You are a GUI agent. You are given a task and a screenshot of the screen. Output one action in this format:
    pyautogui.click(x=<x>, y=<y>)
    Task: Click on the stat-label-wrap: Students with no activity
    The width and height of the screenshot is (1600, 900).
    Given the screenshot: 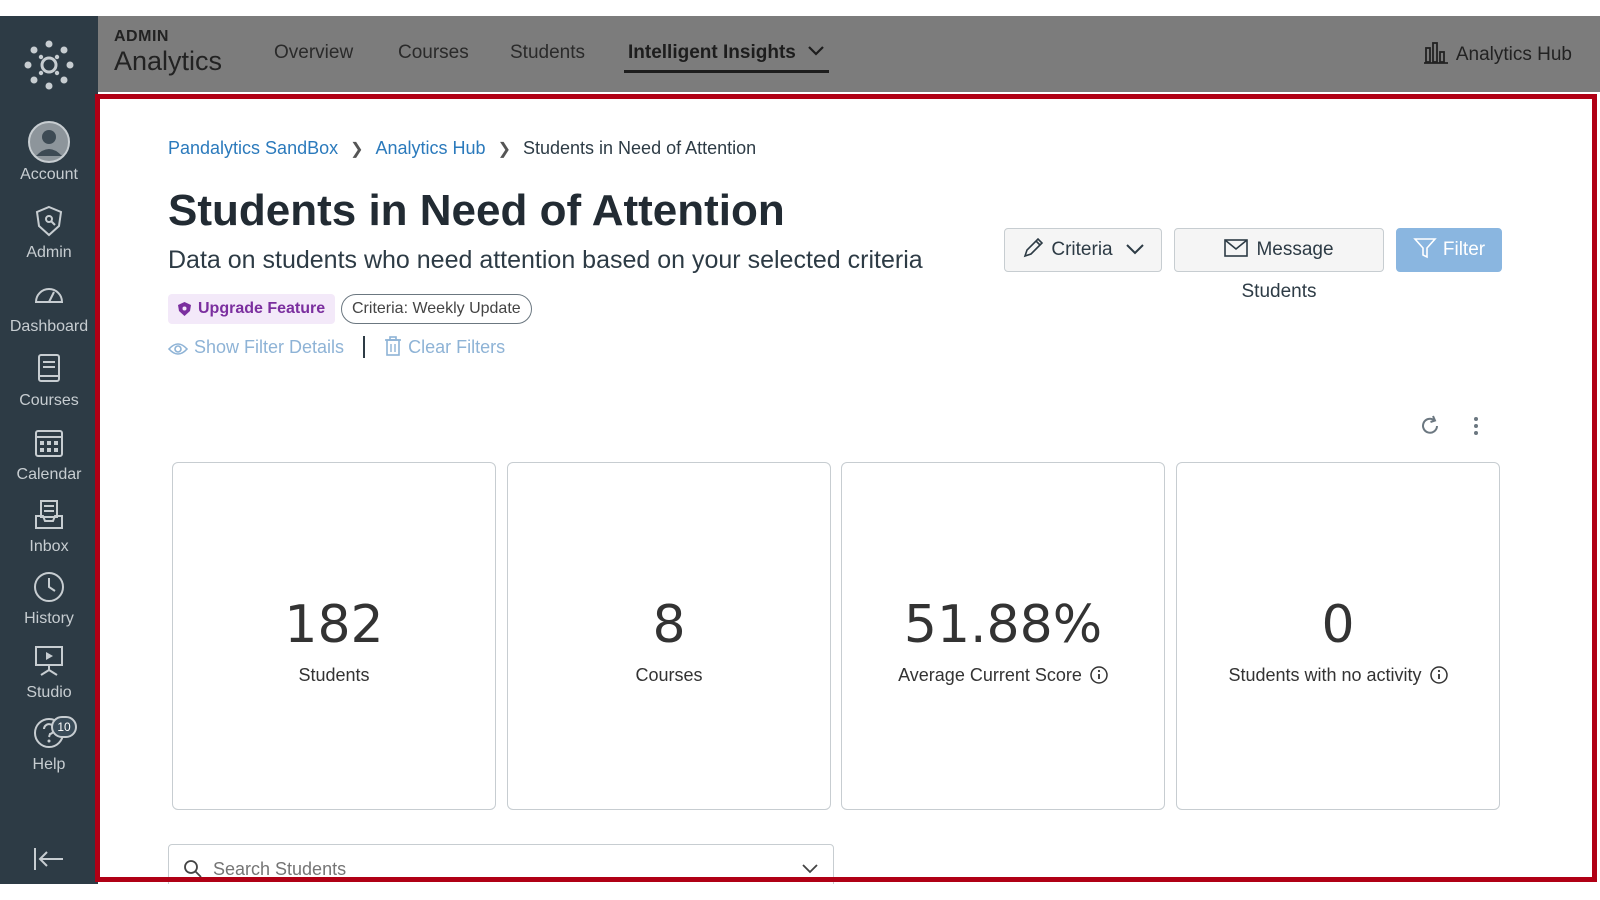 What is the action you would take?
    pyautogui.click(x=1338, y=675)
    